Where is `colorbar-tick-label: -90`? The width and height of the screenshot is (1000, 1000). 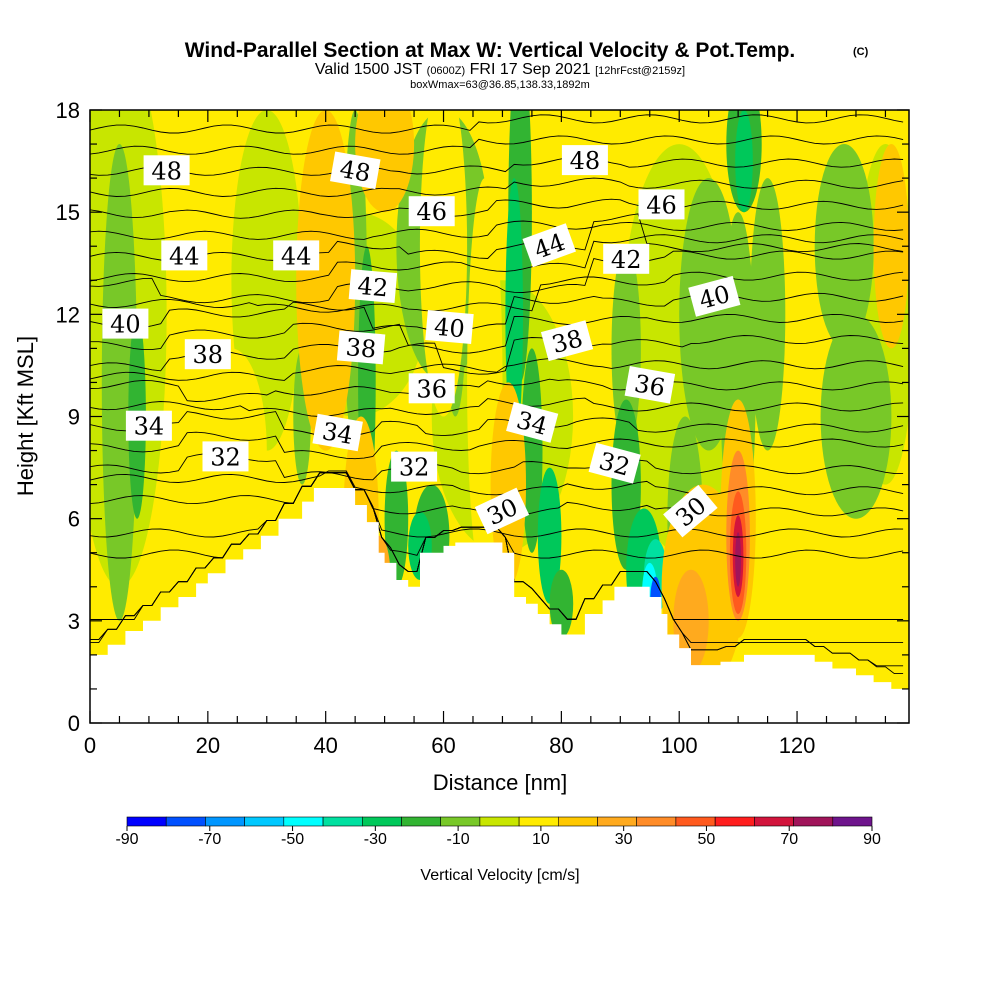
colorbar-tick-label: -90 is located at coordinates (126, 839).